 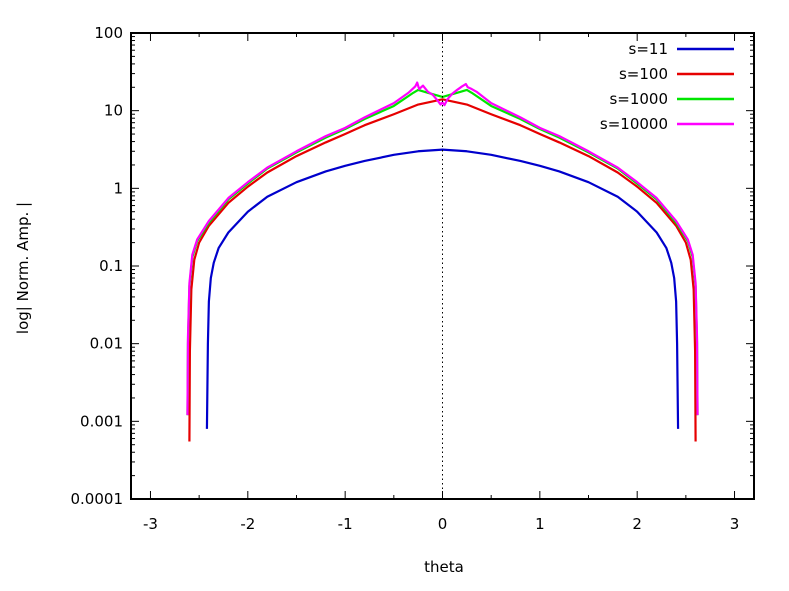 I want to click on x-tick-label: -2, so click(x=247, y=524).